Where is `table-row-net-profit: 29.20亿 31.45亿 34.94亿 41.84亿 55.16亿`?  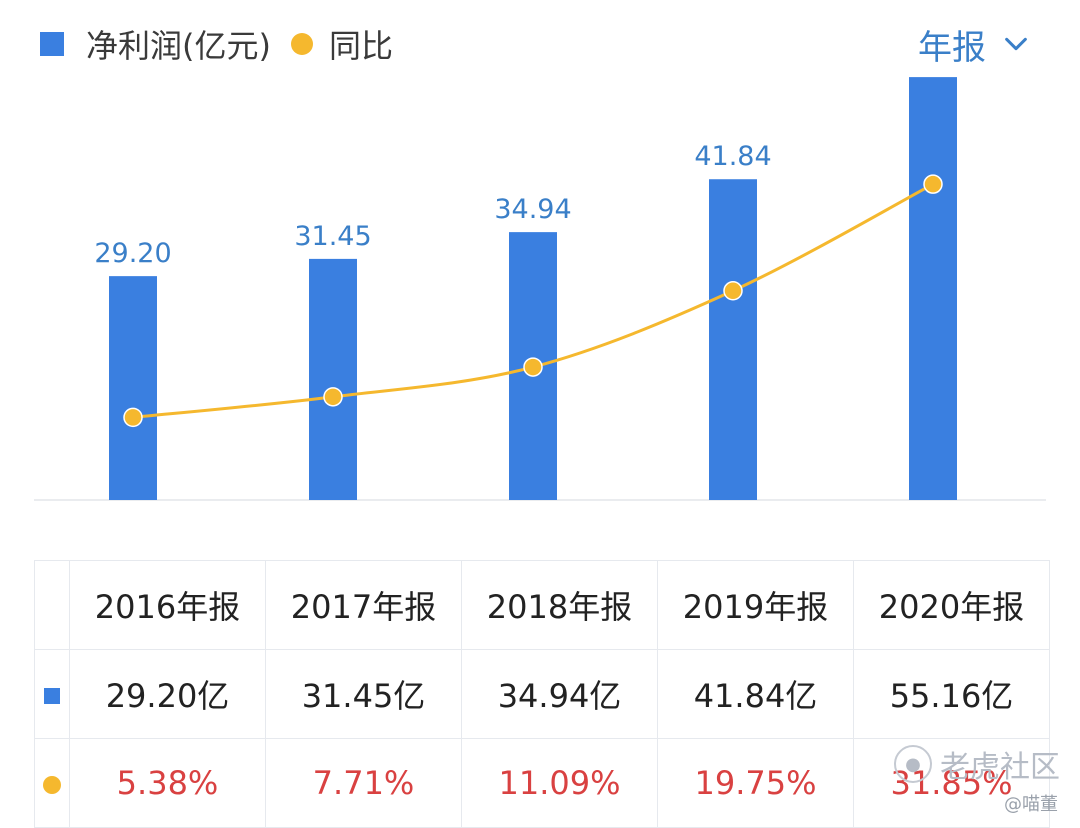
table-row-net-profit: 29.20亿 31.45亿 34.94亿 41.84亿 55.16亿 is located at coordinates (542, 694).